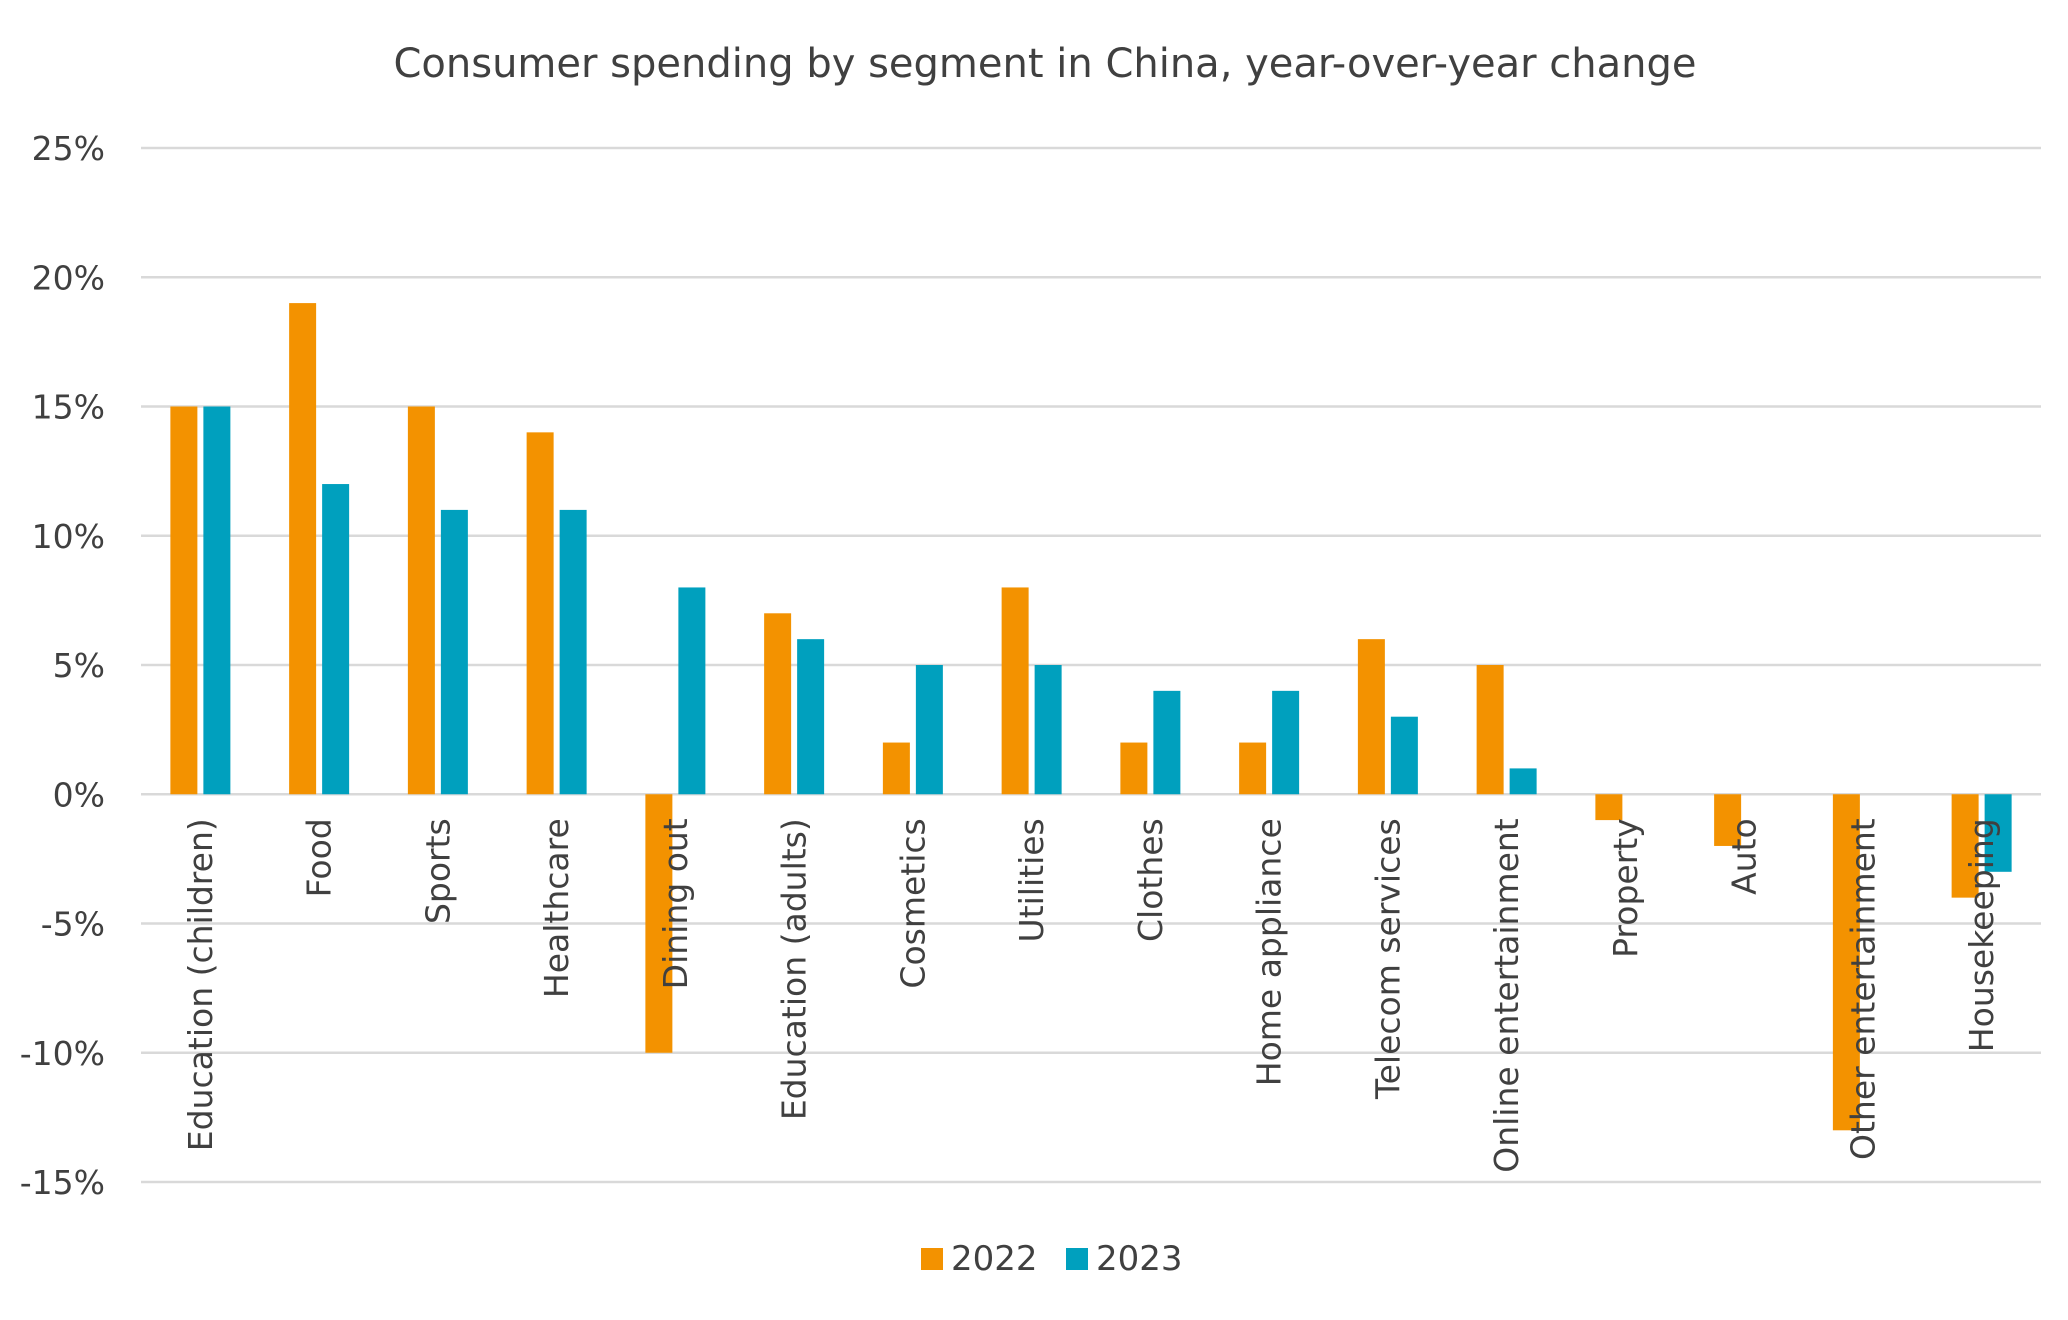  What do you see at coordinates (912, 903) in the screenshot?
I see `category-label: Cosmetics` at bounding box center [912, 903].